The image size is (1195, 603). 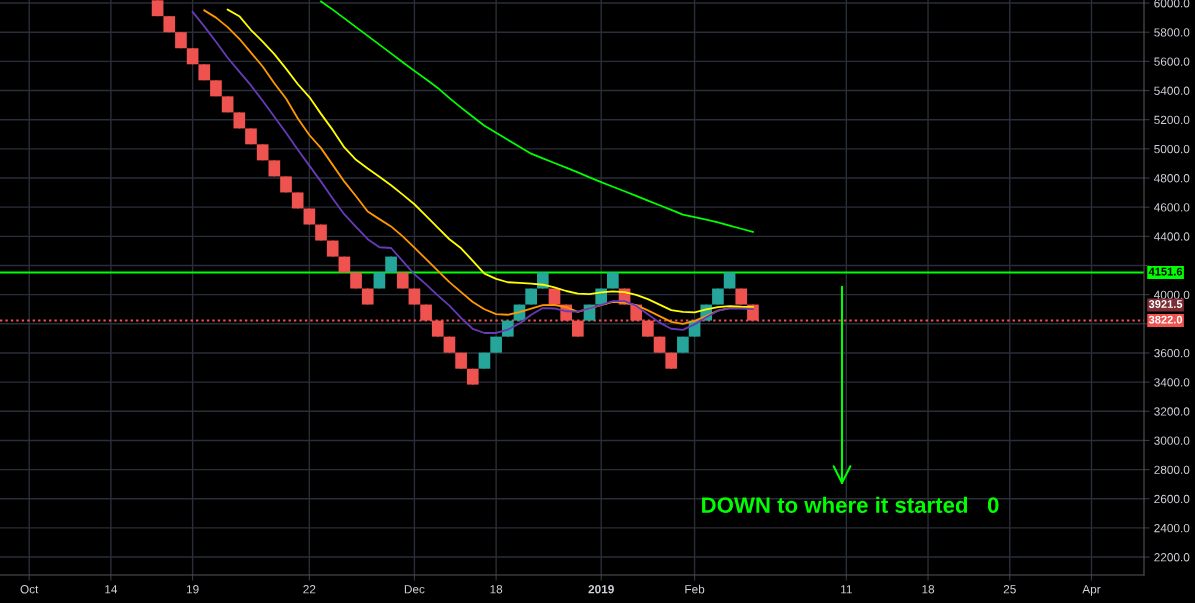 What do you see at coordinates (1172, 120) in the screenshot?
I see `y-tick-label: 5200.0` at bounding box center [1172, 120].